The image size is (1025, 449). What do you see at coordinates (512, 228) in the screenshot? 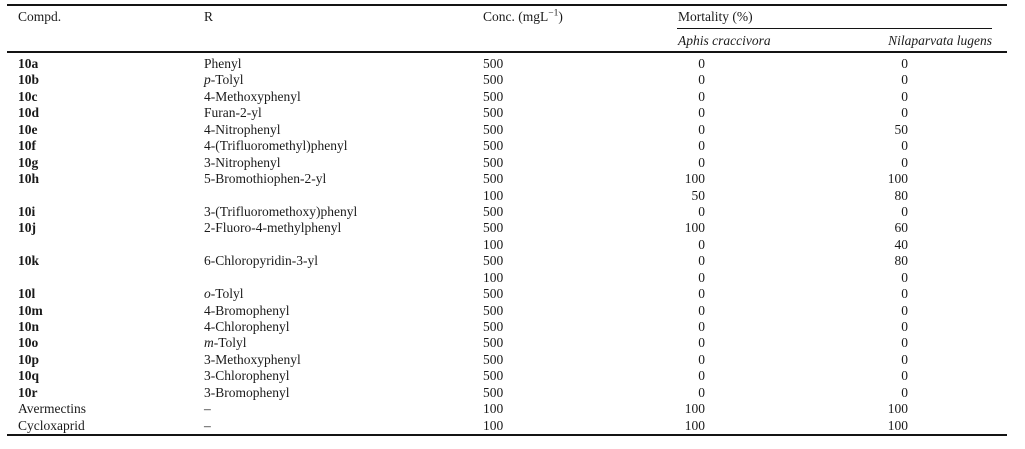
I see `table-row: 10j 2-Fluoro-4-methylphenyl 500 100 60` at bounding box center [512, 228].